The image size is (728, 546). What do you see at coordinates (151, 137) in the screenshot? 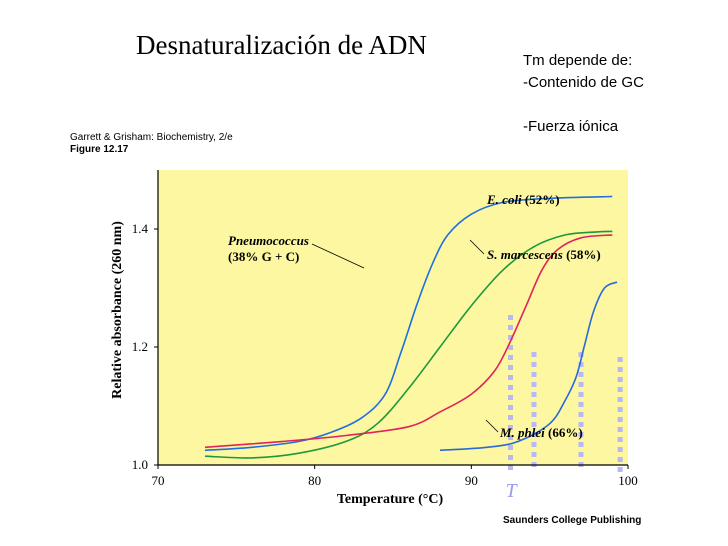
I see `credit-source: Garrett & Grisham: Biochemistry, 2/e` at bounding box center [151, 137].